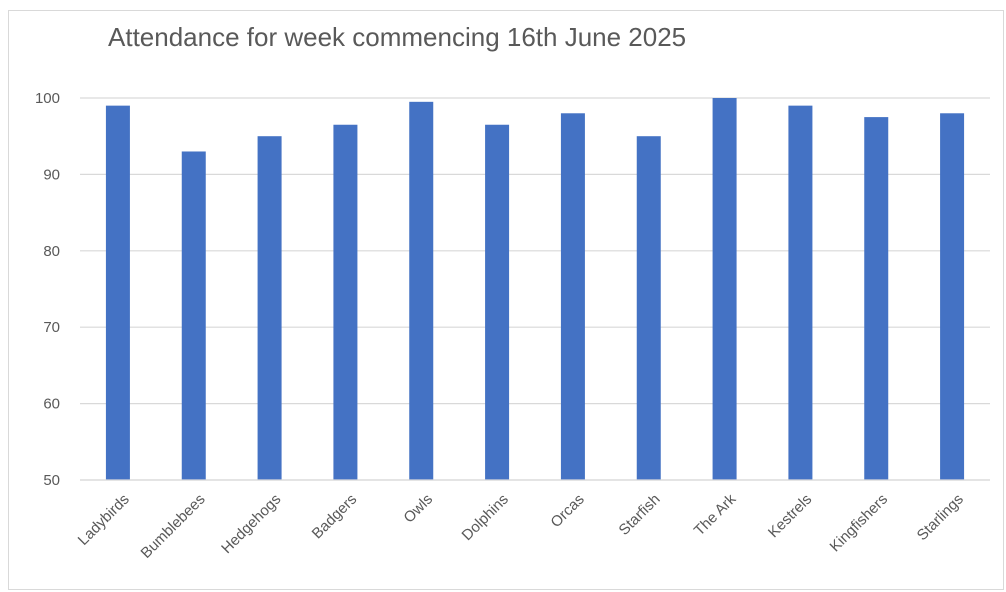  Describe the element at coordinates (335, 517) in the screenshot. I see `x-tick-label: Badgers` at that location.